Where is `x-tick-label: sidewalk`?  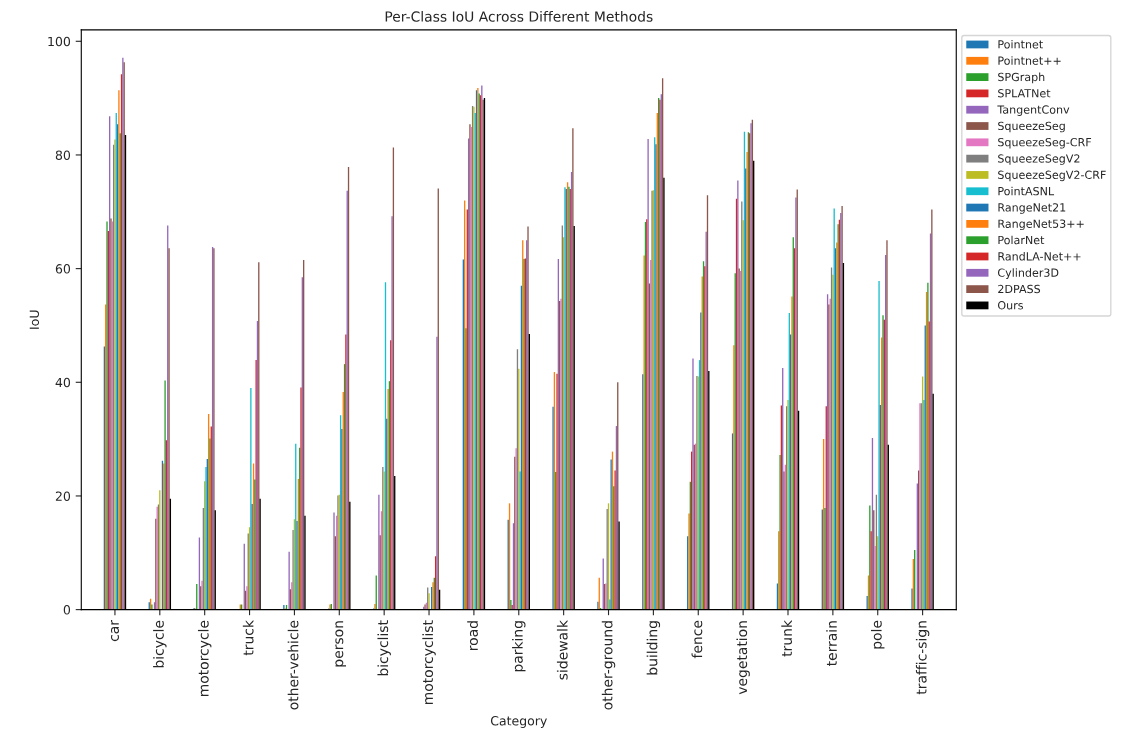 x-tick-label: sidewalk is located at coordinates (562, 650).